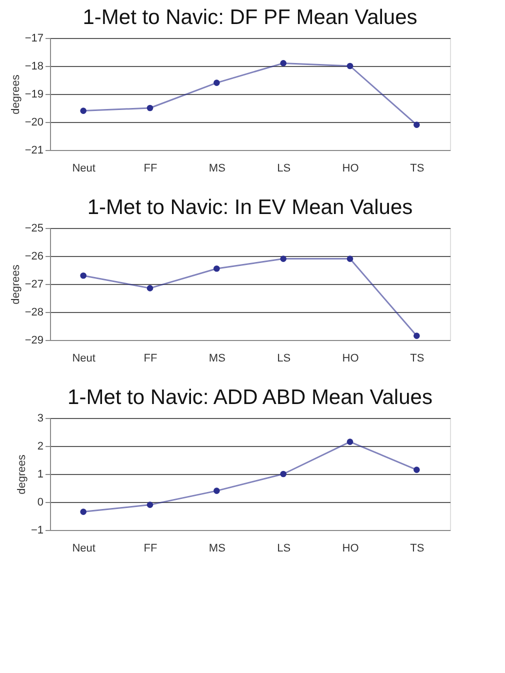  What do you see at coordinates (34, 38) in the screenshot?
I see `y-tick-label: −17` at bounding box center [34, 38].